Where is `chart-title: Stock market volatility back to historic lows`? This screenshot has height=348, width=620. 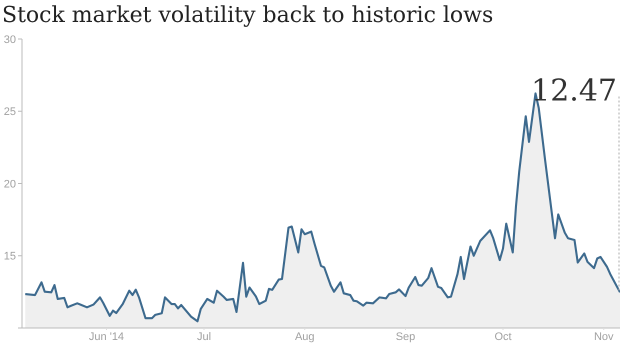 chart-title: Stock market volatility back to historic lows is located at coordinates (247, 16).